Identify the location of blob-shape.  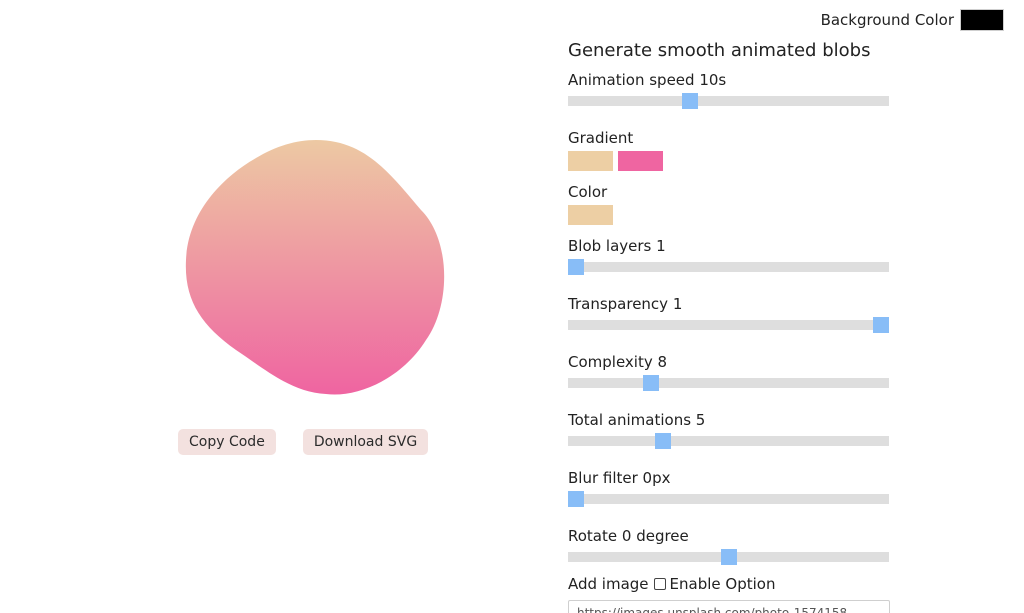
(315, 267).